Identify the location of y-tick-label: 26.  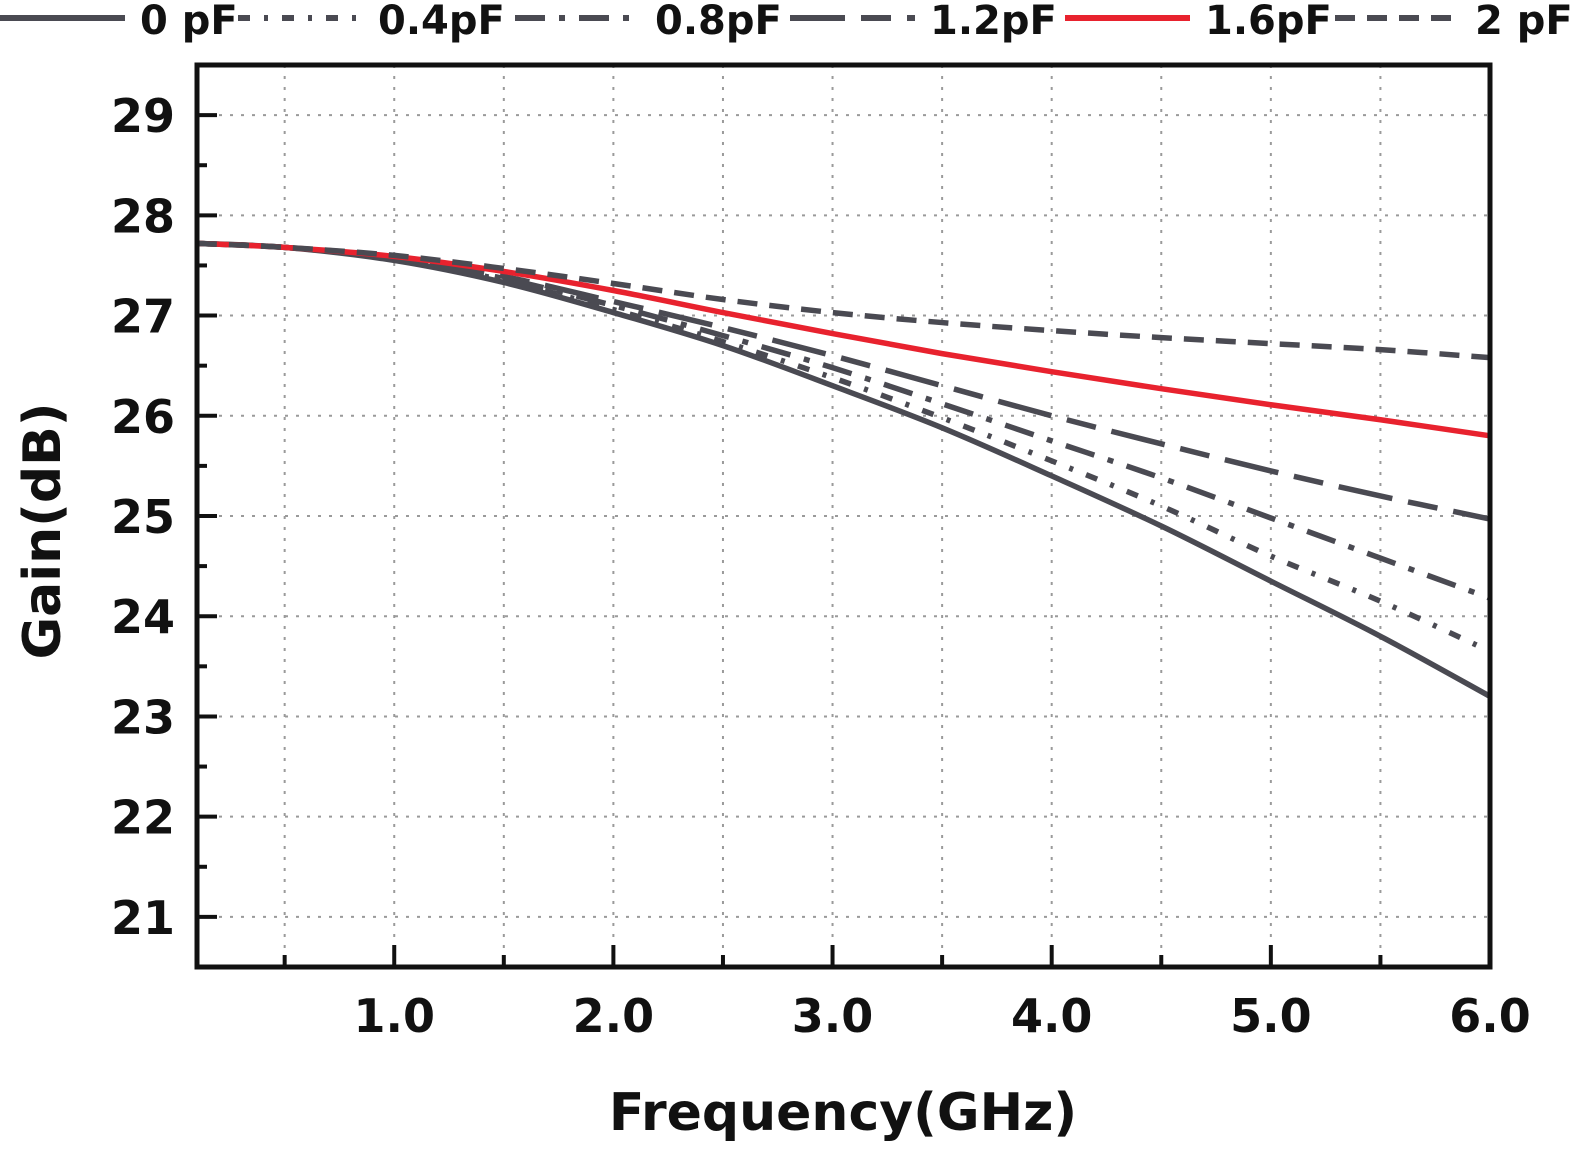
(143, 417).